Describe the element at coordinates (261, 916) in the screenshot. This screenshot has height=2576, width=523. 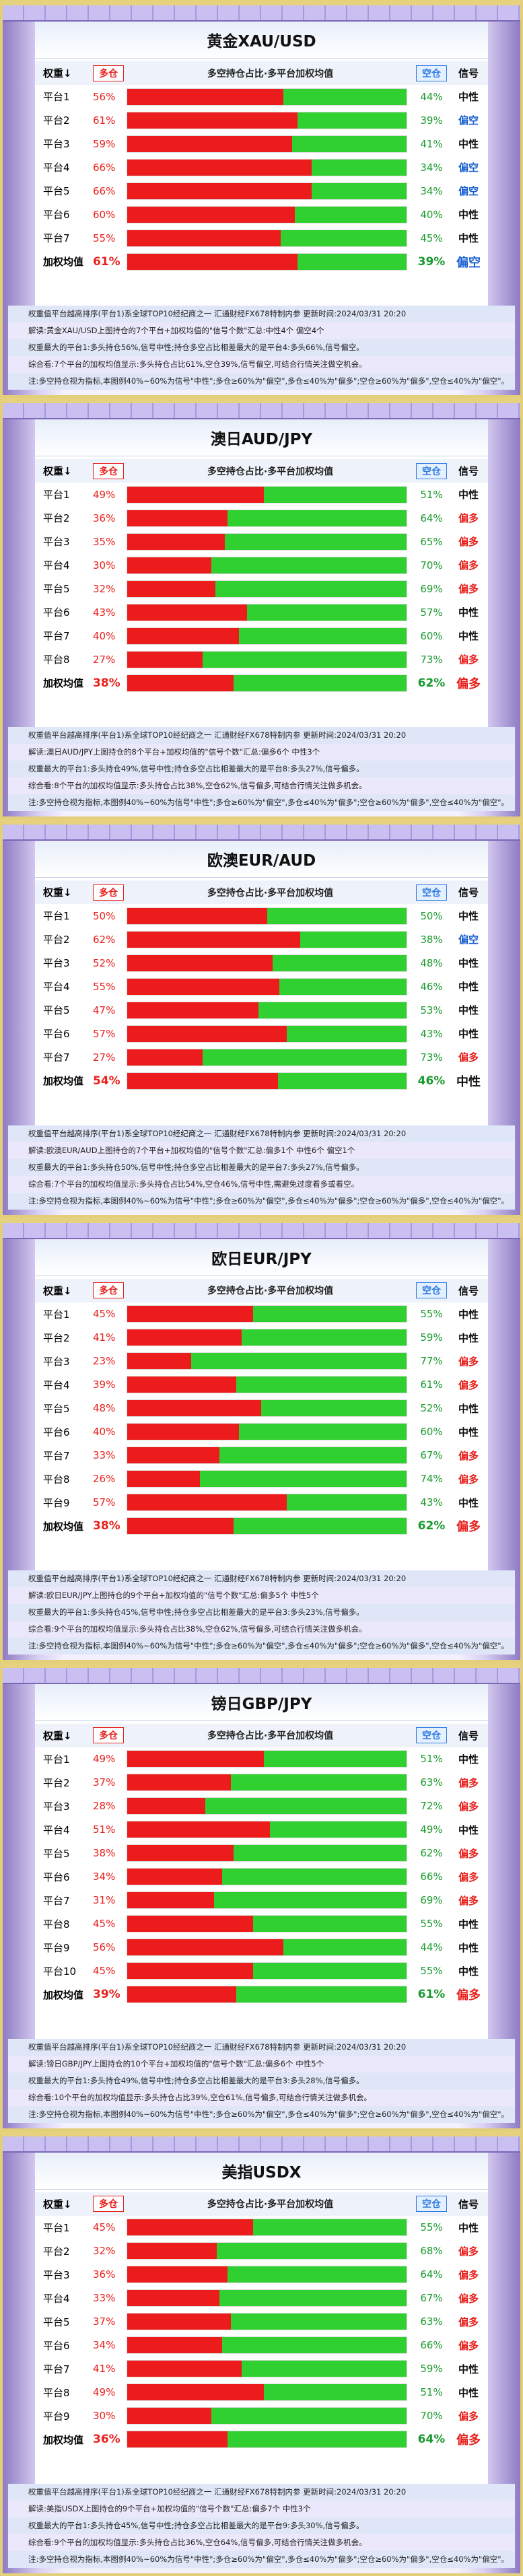
I see `platform-row: 平台1 50% 50% 中性` at that location.